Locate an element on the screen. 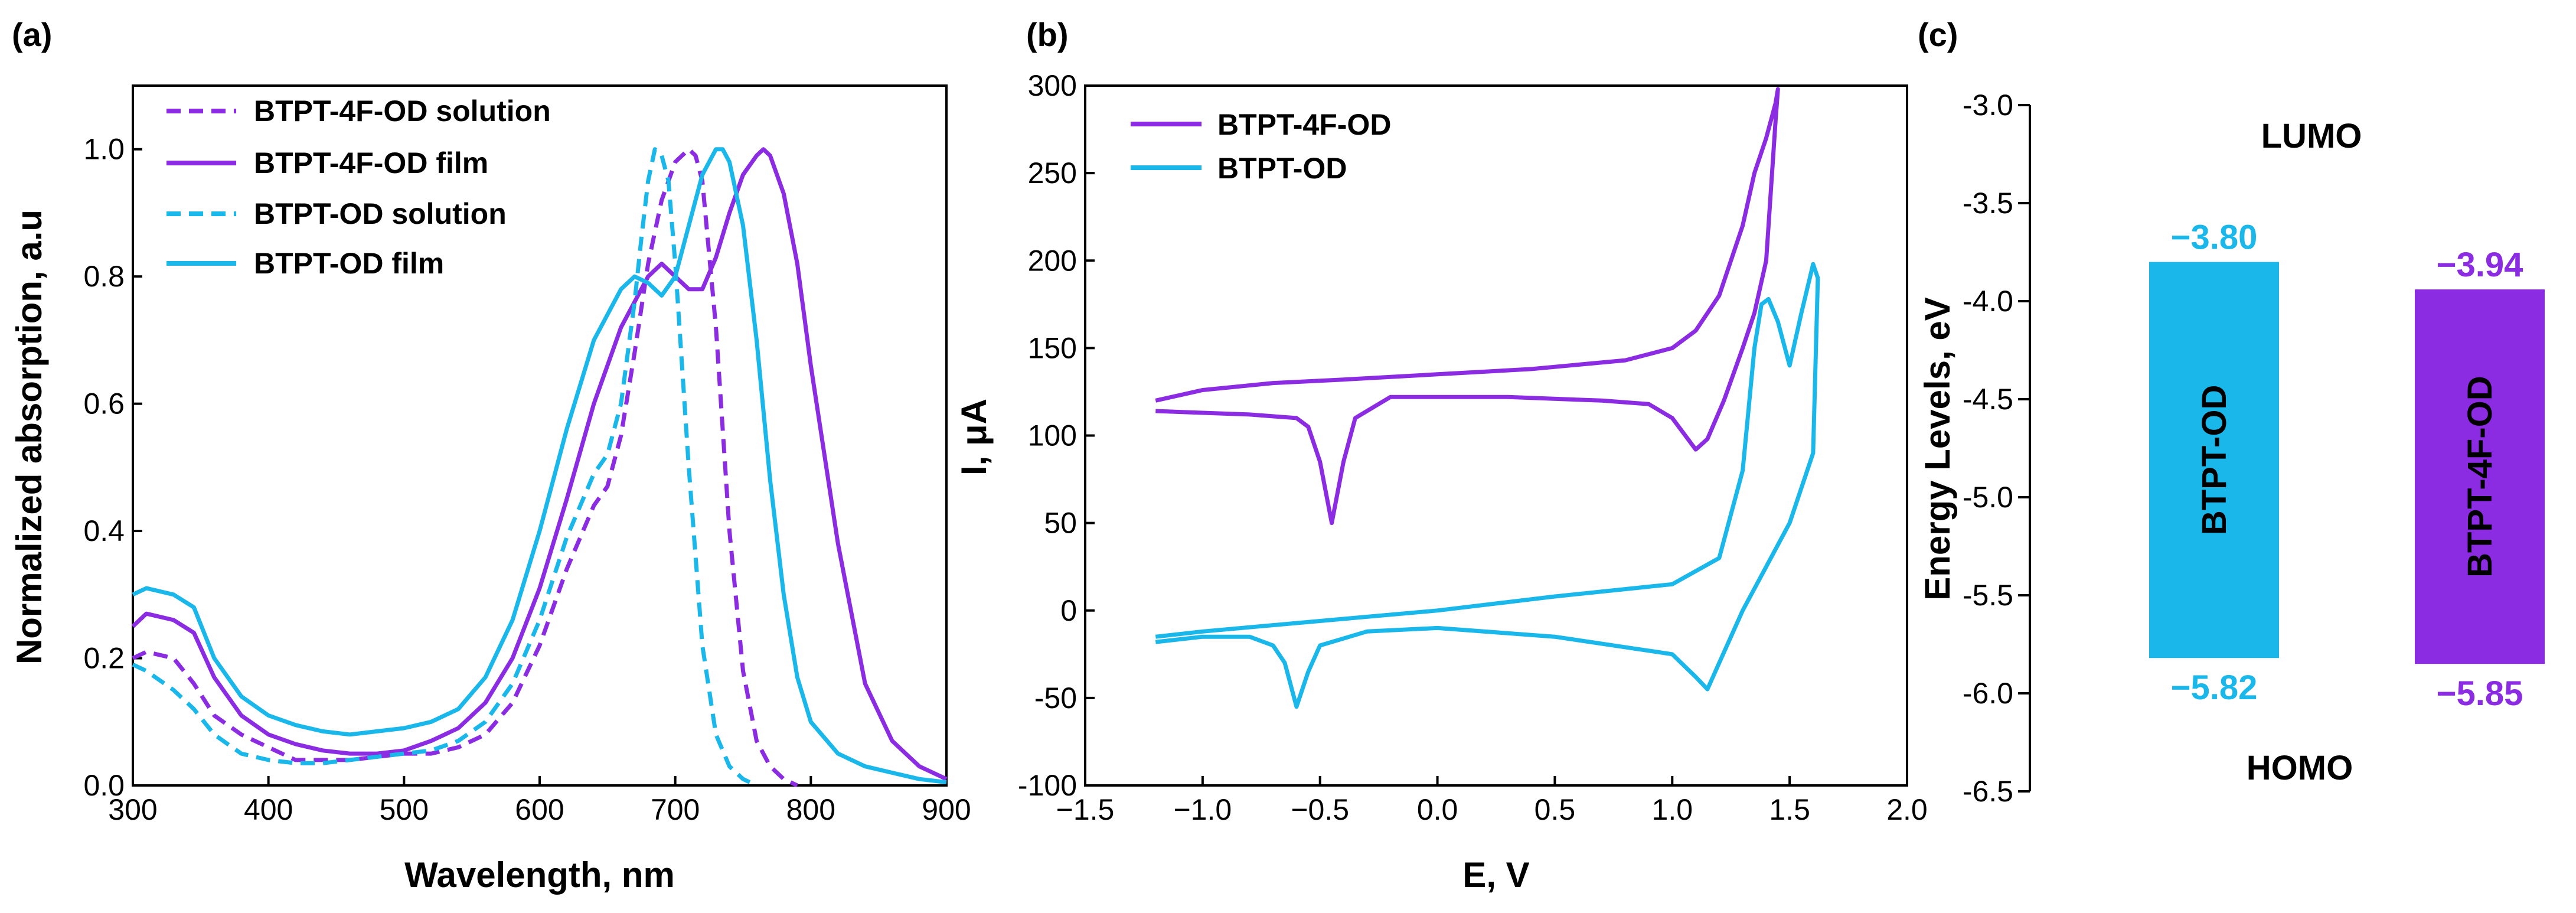  b-x-tick-label: 1.0 is located at coordinates (1672, 809).